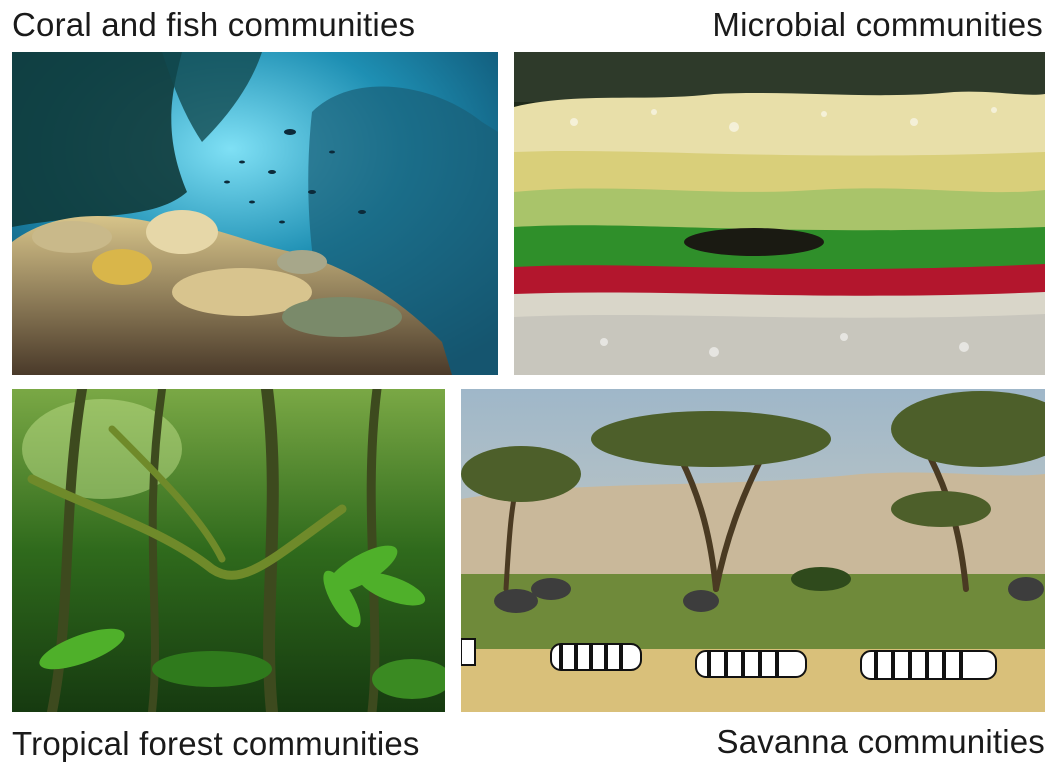 This screenshot has width=1057, height=762. I want to click on caption-savanna: Savanna communities, so click(880, 741).